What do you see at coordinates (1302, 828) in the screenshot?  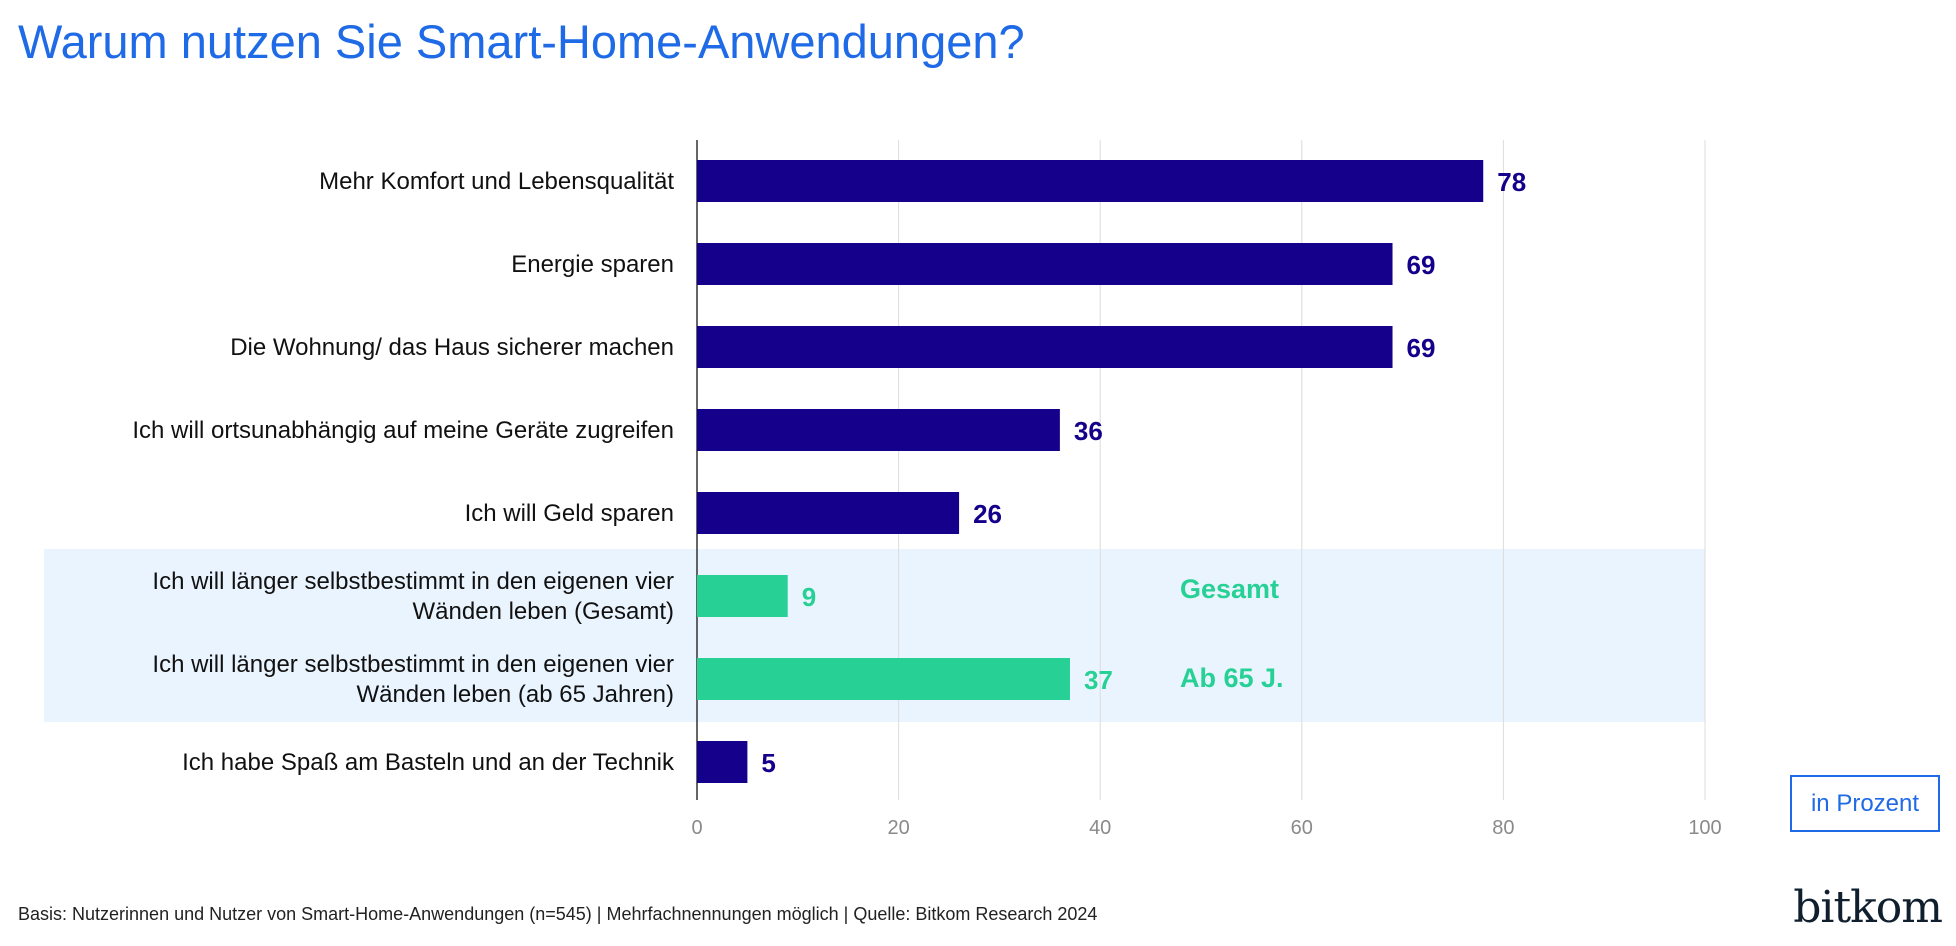 I see `x-tick-label: 60` at bounding box center [1302, 828].